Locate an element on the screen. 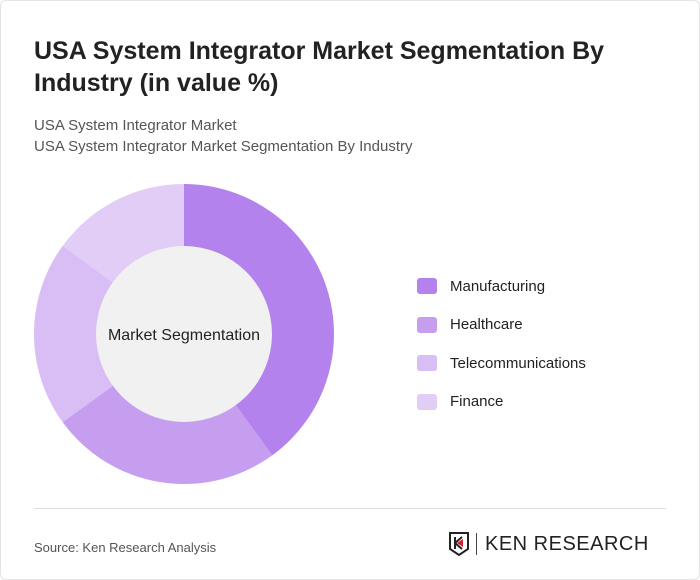 The height and width of the screenshot is (580, 700). source-text: Source: Ken Research Analysis is located at coordinates (125, 547).